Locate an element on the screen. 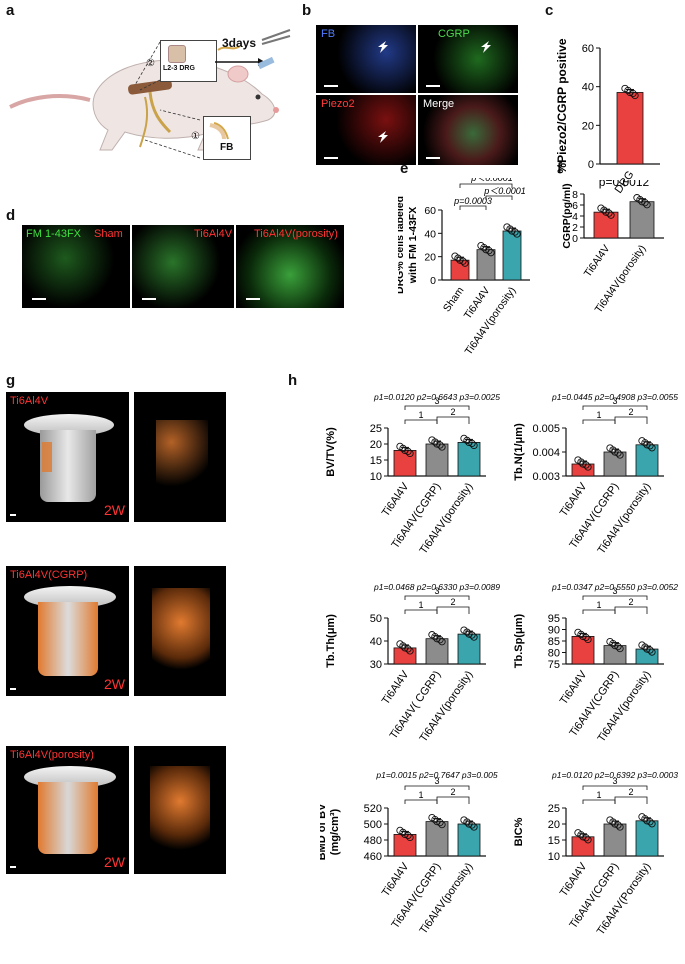 The image size is (685, 964). p-values: p1=0.0347 p2=0.5550 p3=0.0052 is located at coordinates (614, 587).